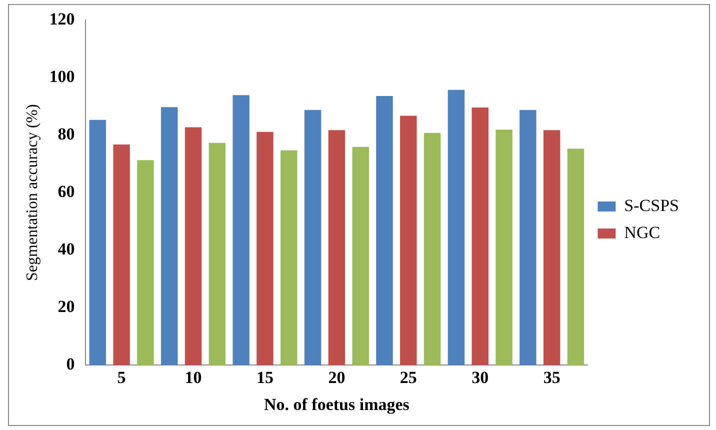 Image resolution: width=716 pixels, height=430 pixels. I want to click on y-tick-label: 80, so click(66, 134).